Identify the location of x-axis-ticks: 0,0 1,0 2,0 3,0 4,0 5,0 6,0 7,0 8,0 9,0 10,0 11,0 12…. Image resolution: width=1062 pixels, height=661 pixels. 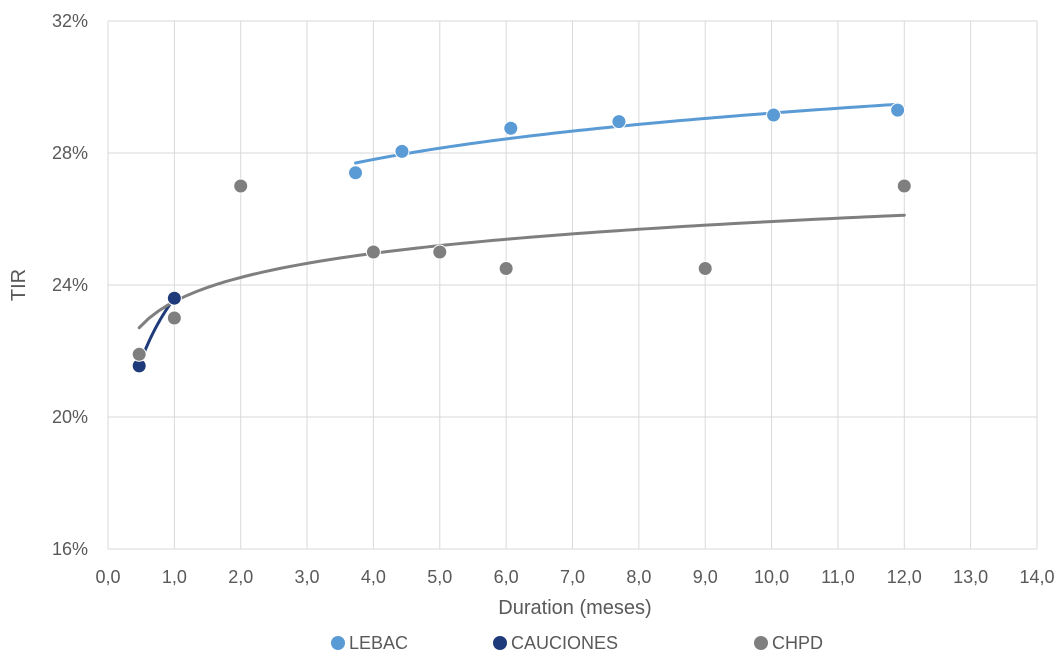
(574, 577).